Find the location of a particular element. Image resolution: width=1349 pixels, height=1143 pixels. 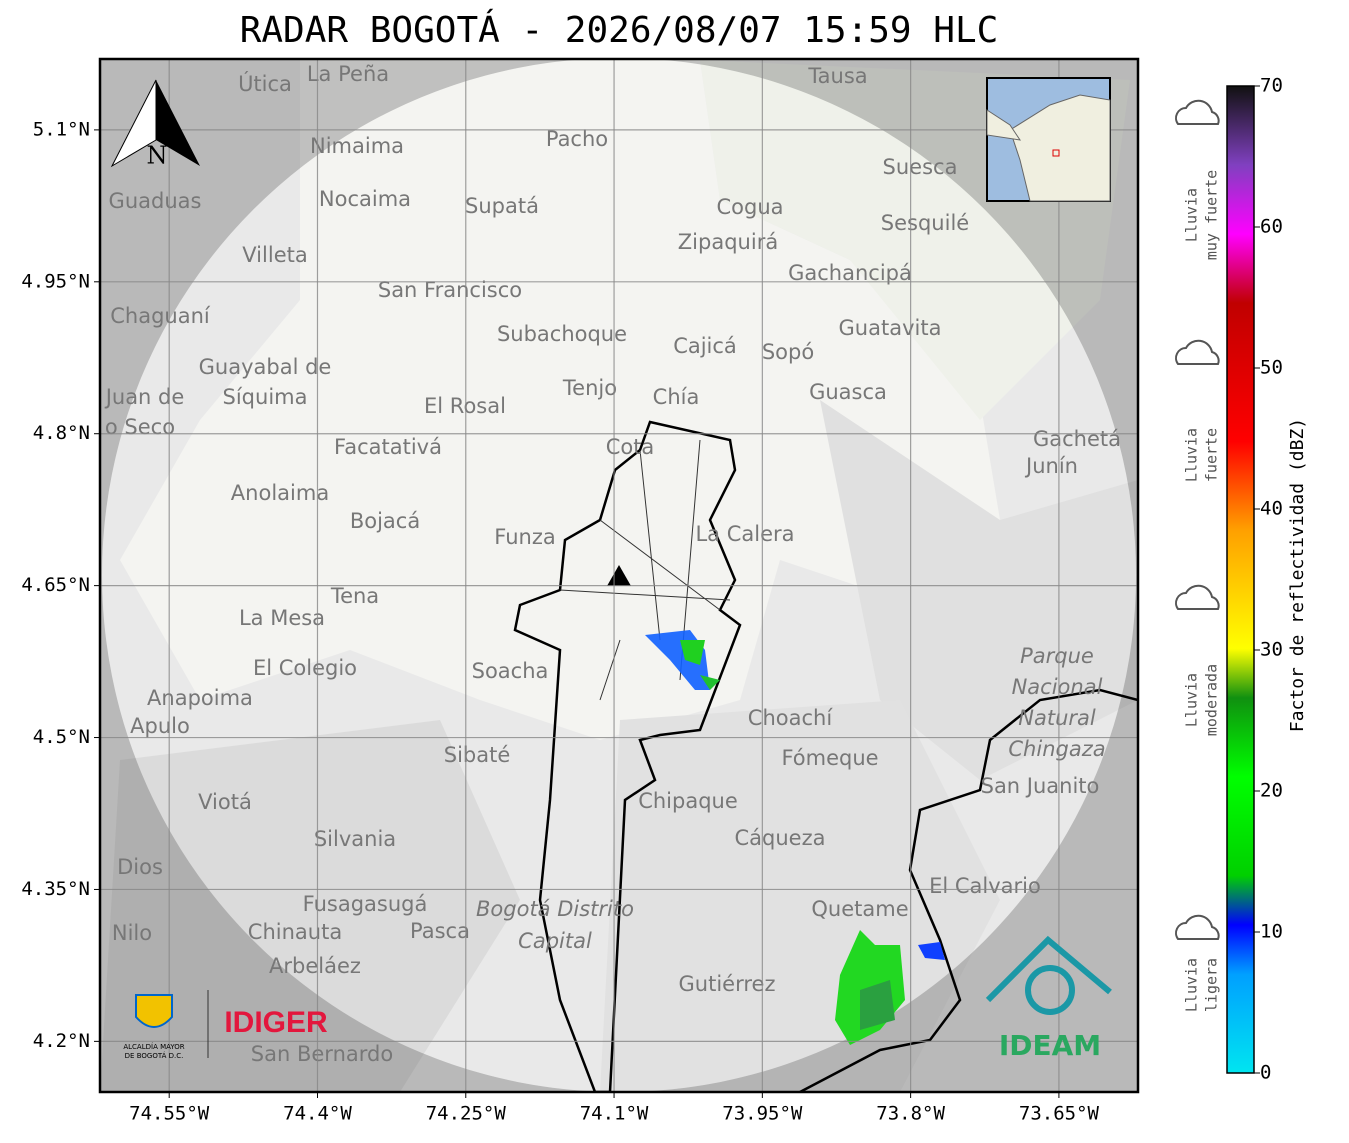

x-tick-label: 73.95°W is located at coordinates (762, 1114).